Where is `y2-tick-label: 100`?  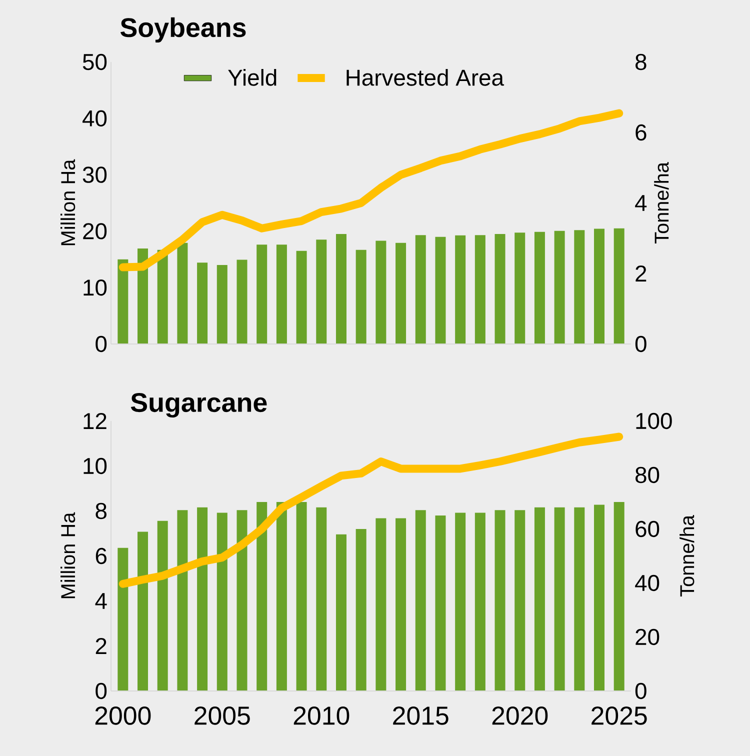
y2-tick-label: 100 is located at coordinates (654, 421).